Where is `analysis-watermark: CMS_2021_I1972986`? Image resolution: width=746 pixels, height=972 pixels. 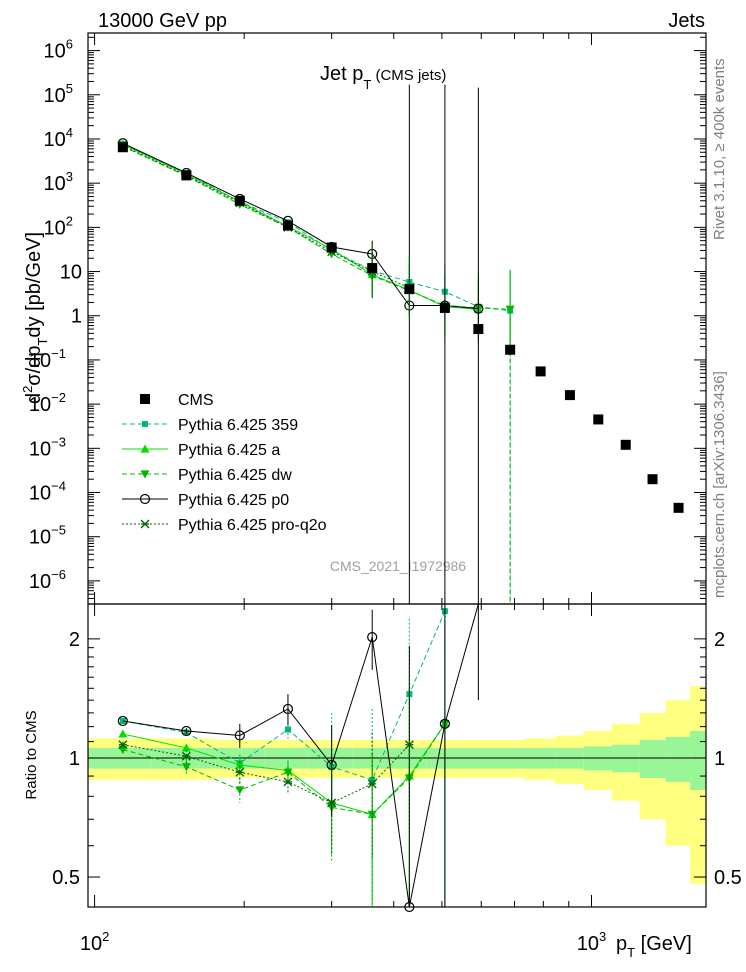 analysis-watermark: CMS_2021_I1972986 is located at coordinates (398, 566).